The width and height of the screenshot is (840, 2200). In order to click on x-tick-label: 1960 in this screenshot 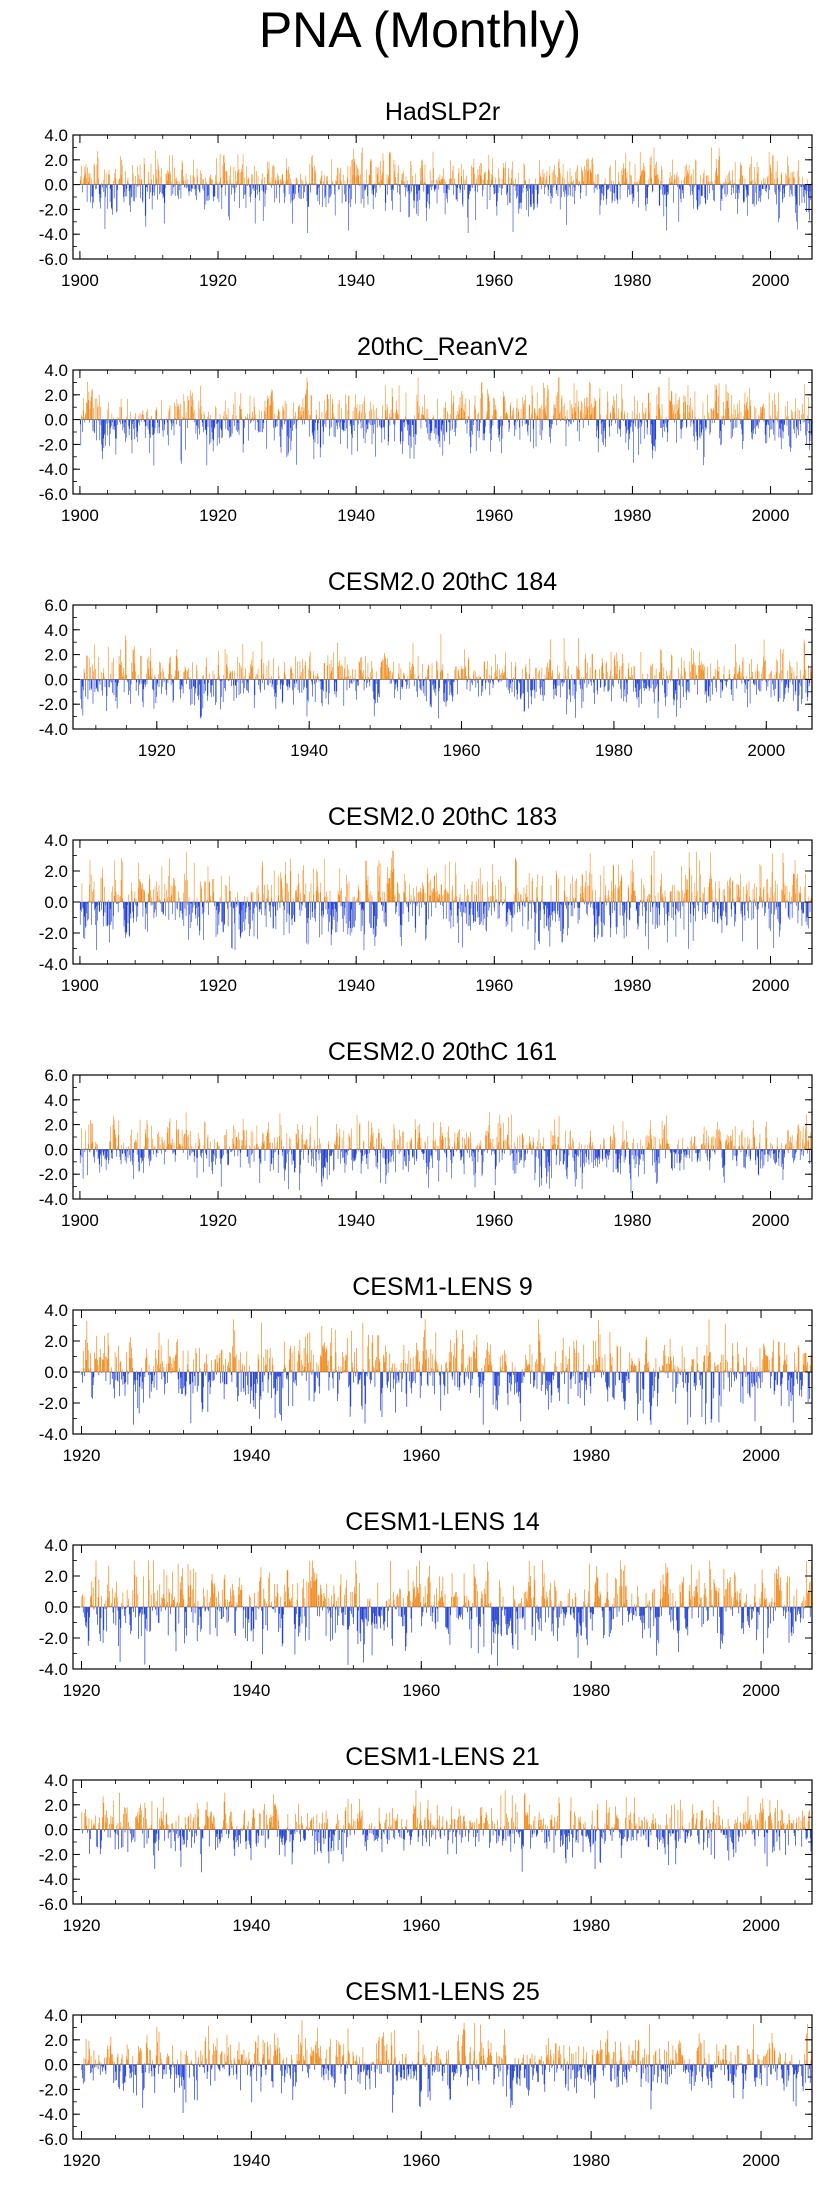, I will do `click(462, 750)`.